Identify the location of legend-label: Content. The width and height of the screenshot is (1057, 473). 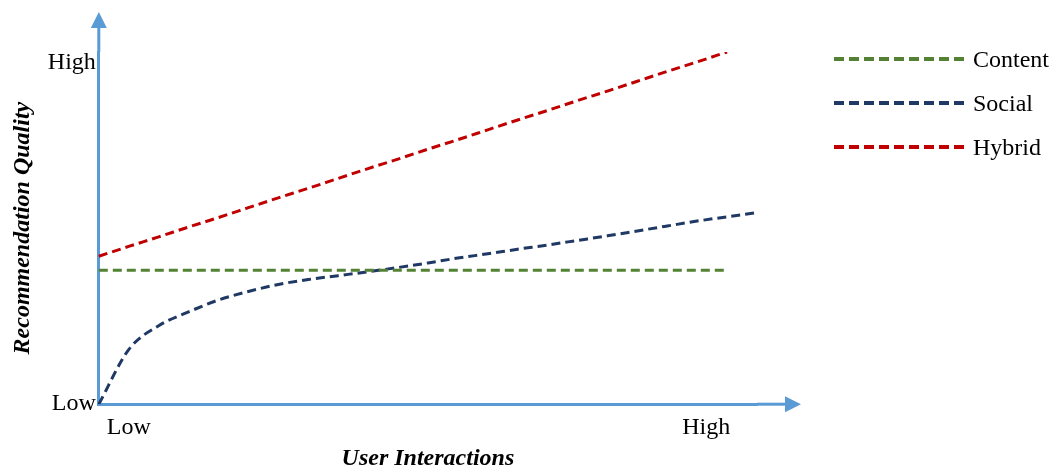
(1011, 59).